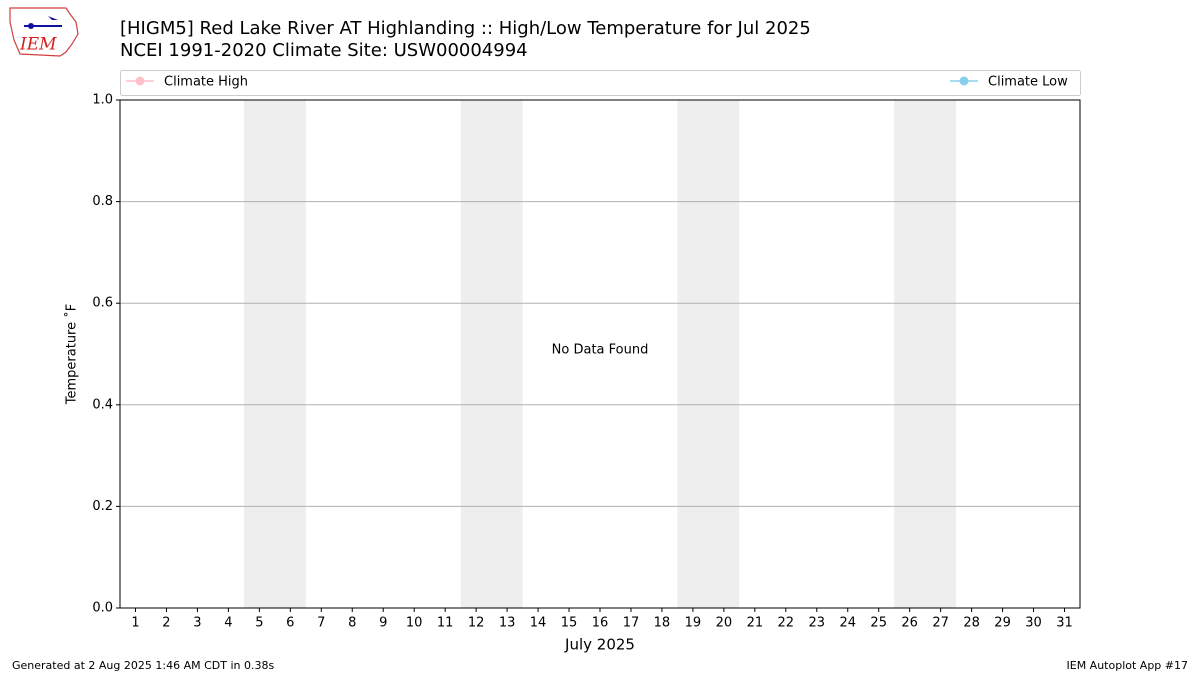 This screenshot has width=1200, height=675. I want to click on x-tick-label: 19, so click(693, 623).